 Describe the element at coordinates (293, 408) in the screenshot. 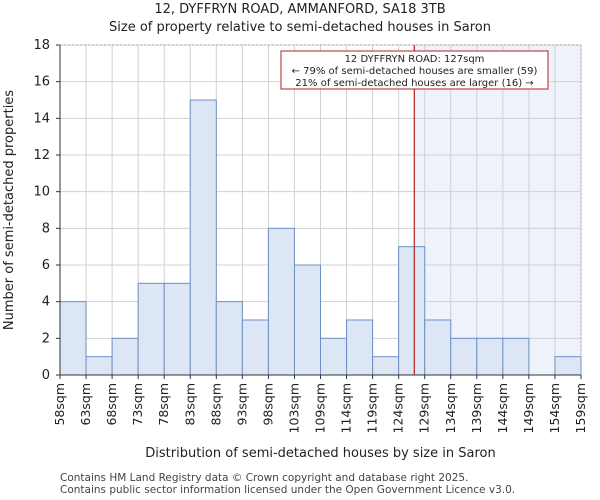

I see `x-tick-label: 103sqm` at that location.